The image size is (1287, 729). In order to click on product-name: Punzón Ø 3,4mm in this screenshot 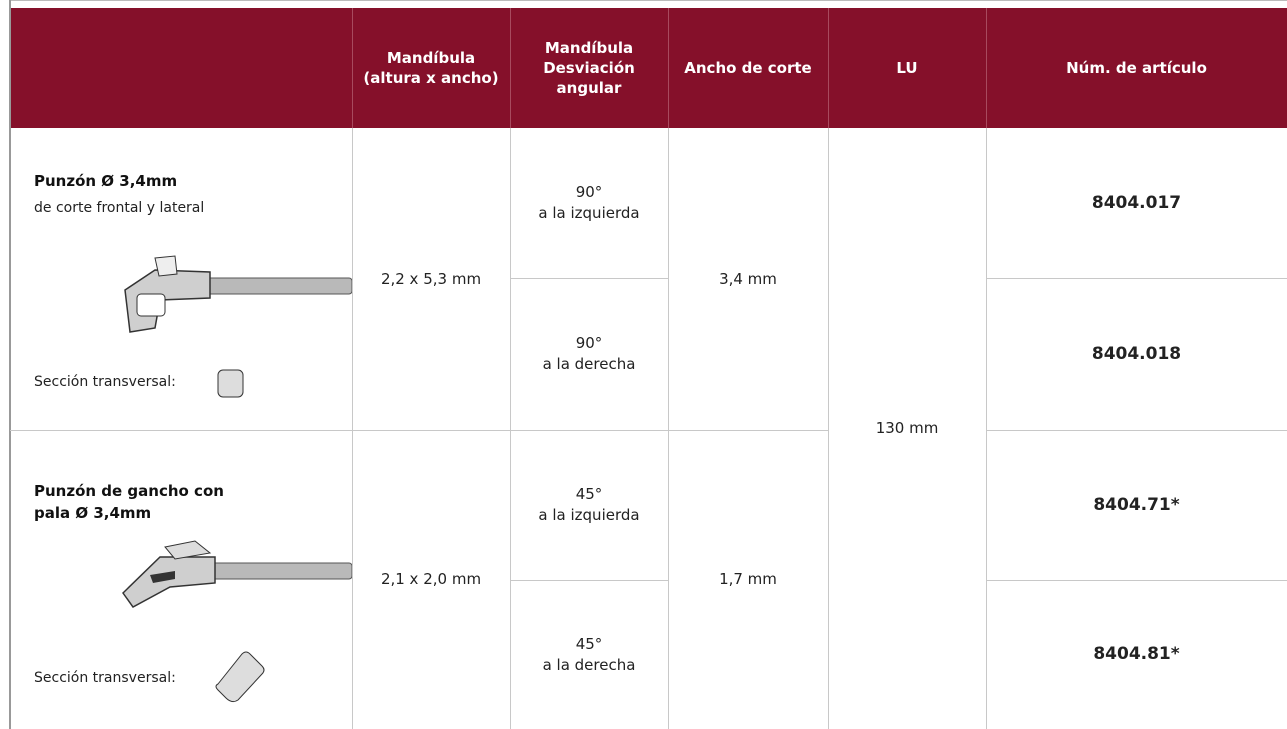, I will do `click(106, 181)`.